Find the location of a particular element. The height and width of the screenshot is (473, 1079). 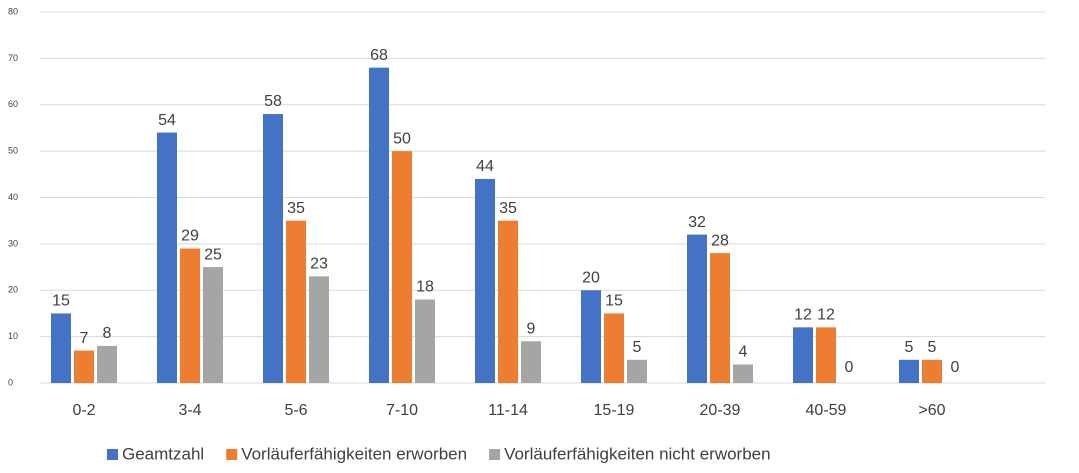

value-label: 20 is located at coordinates (591, 277).